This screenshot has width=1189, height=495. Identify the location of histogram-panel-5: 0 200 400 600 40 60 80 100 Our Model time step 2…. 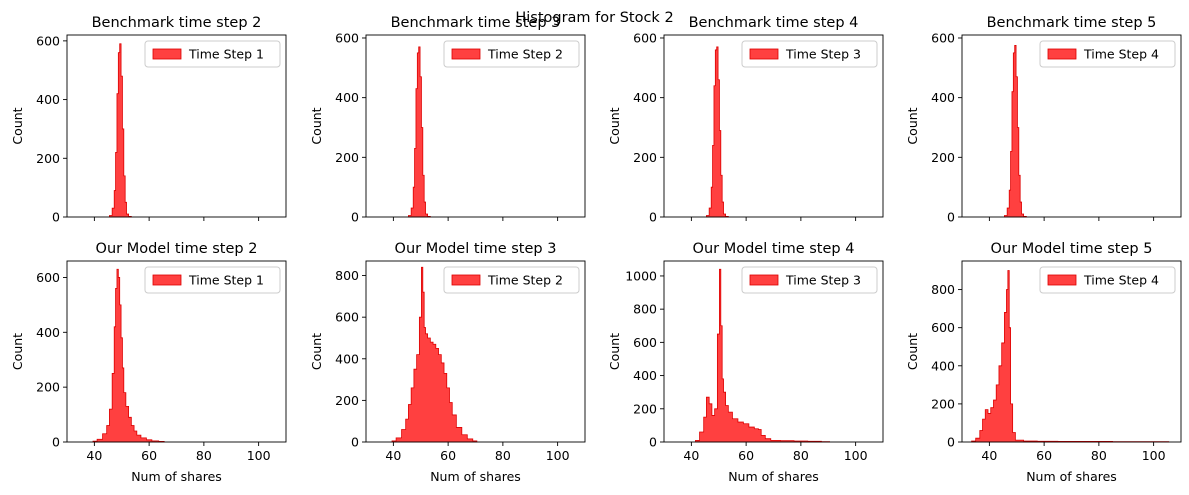
(148, 362).